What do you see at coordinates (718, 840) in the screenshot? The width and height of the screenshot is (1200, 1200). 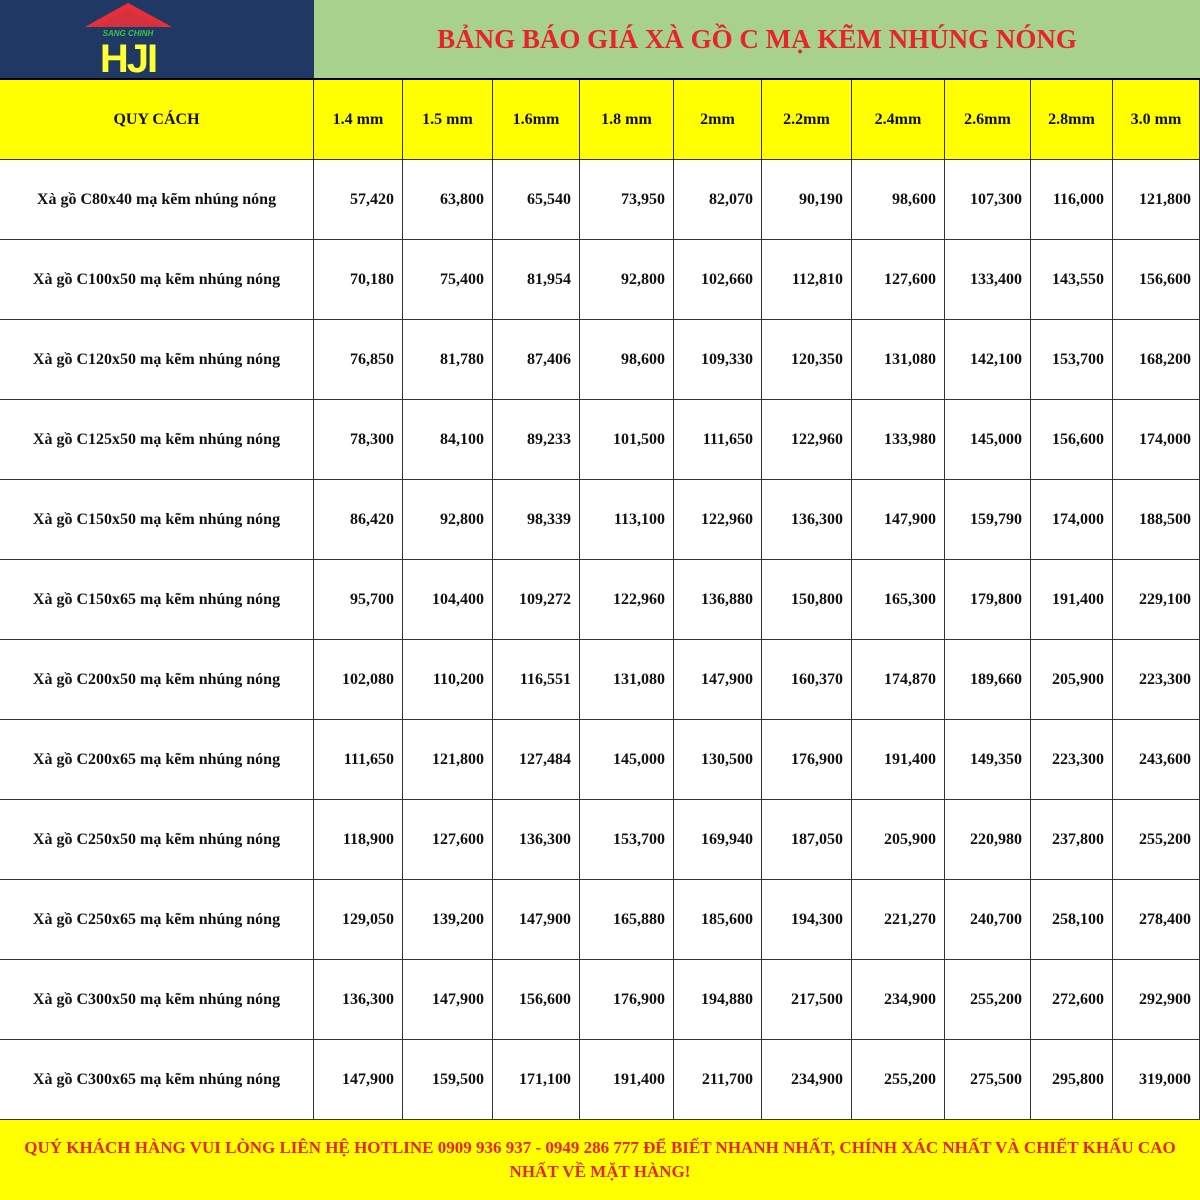 I see `price-cell: 169,940` at bounding box center [718, 840].